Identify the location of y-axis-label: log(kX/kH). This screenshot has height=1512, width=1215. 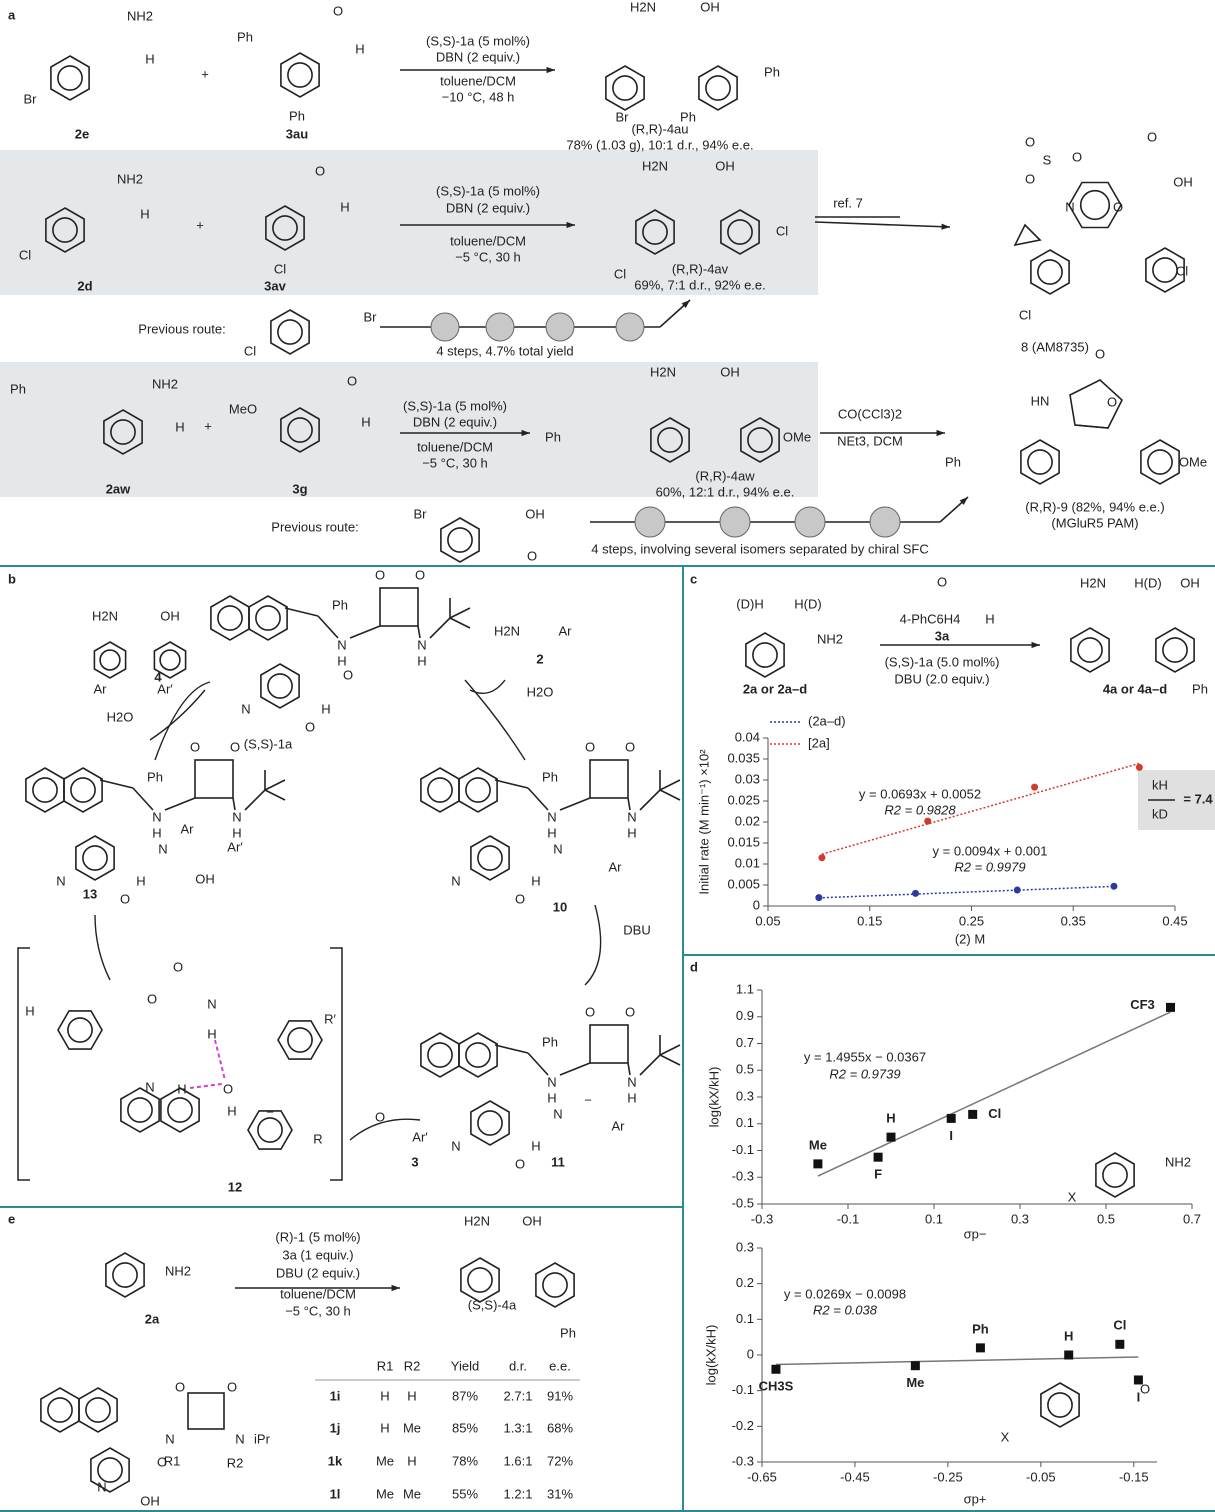
(713, 1097).